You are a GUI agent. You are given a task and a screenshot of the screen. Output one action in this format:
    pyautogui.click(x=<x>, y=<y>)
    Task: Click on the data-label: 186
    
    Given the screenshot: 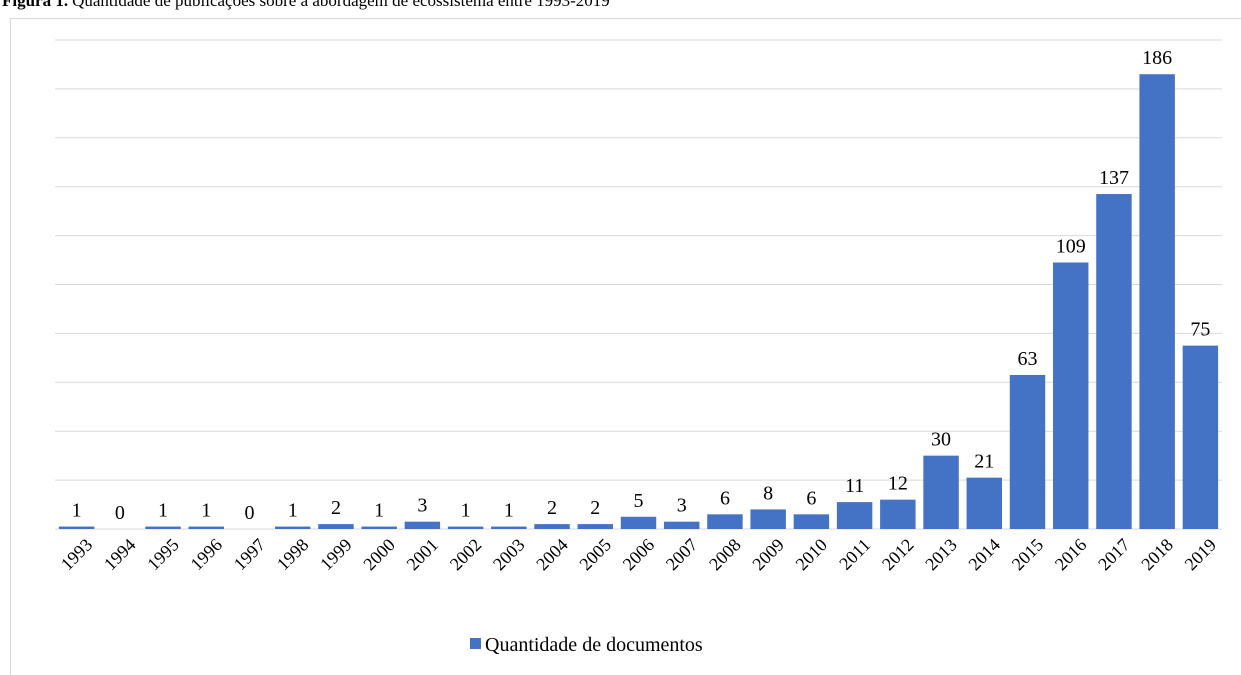 What is the action you would take?
    pyautogui.click(x=1157, y=58)
    